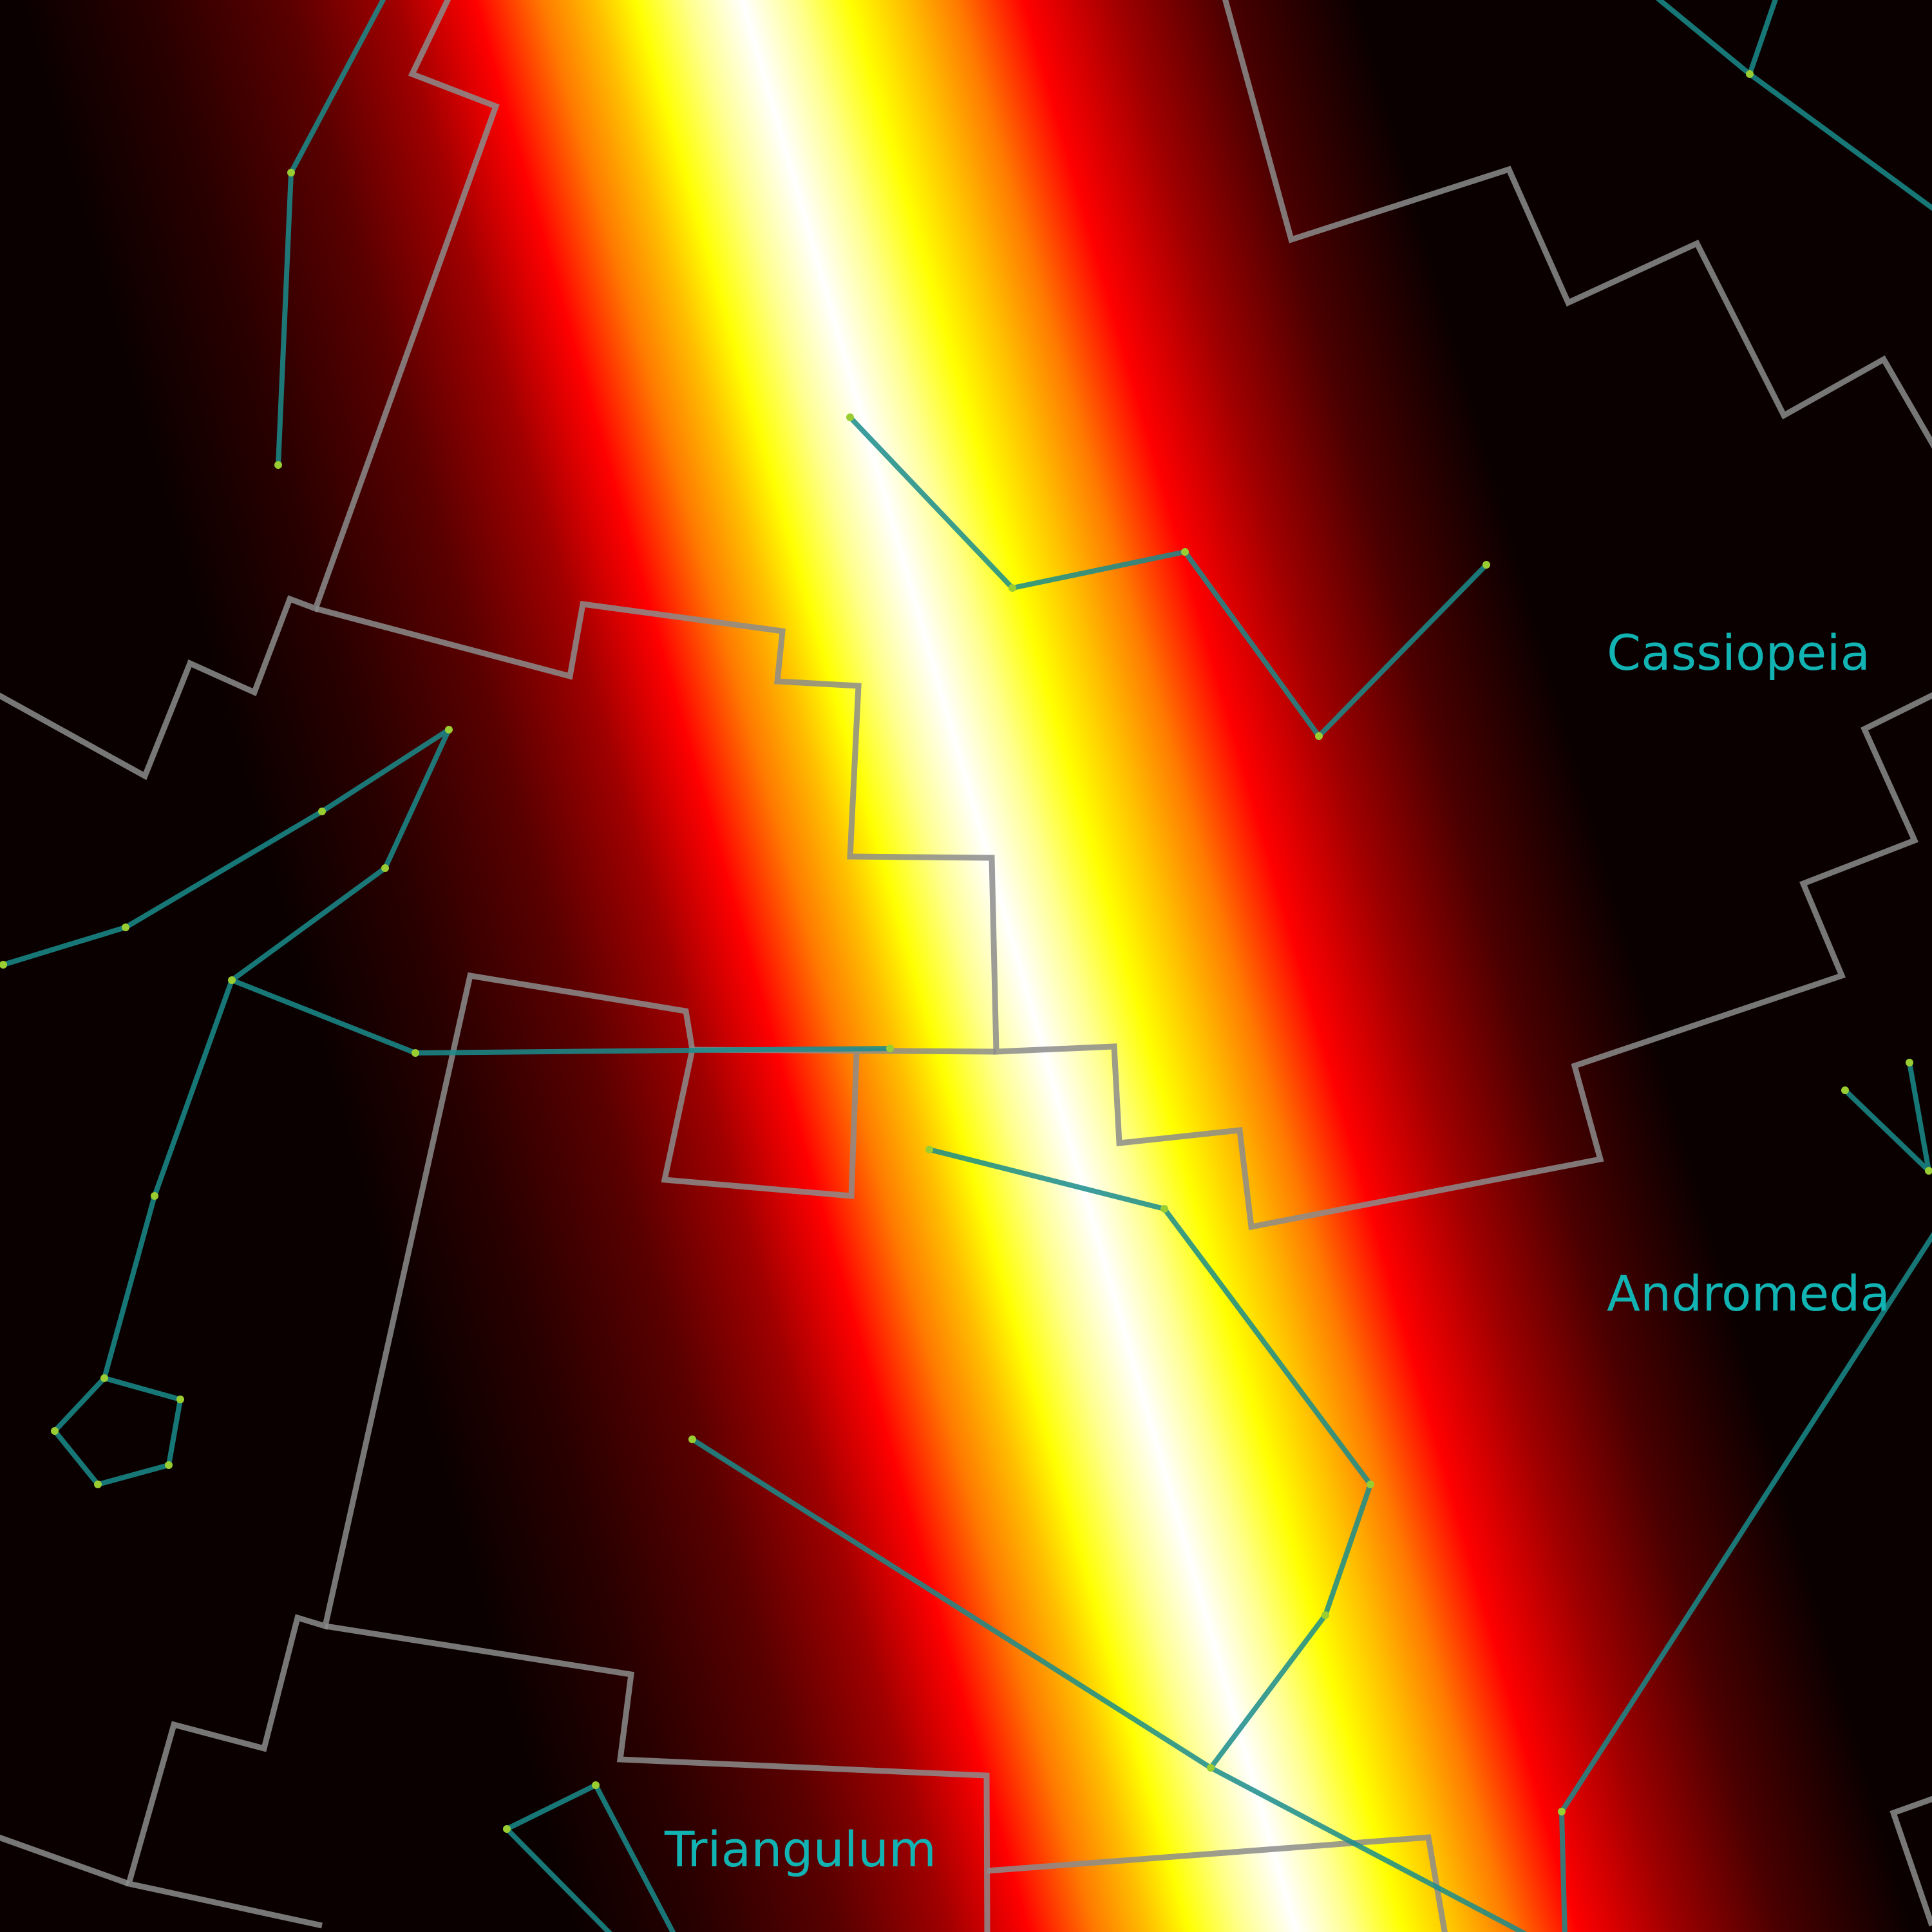 The image size is (1932, 1932). I want to click on andromeda-figure, so click(1031, 1459).